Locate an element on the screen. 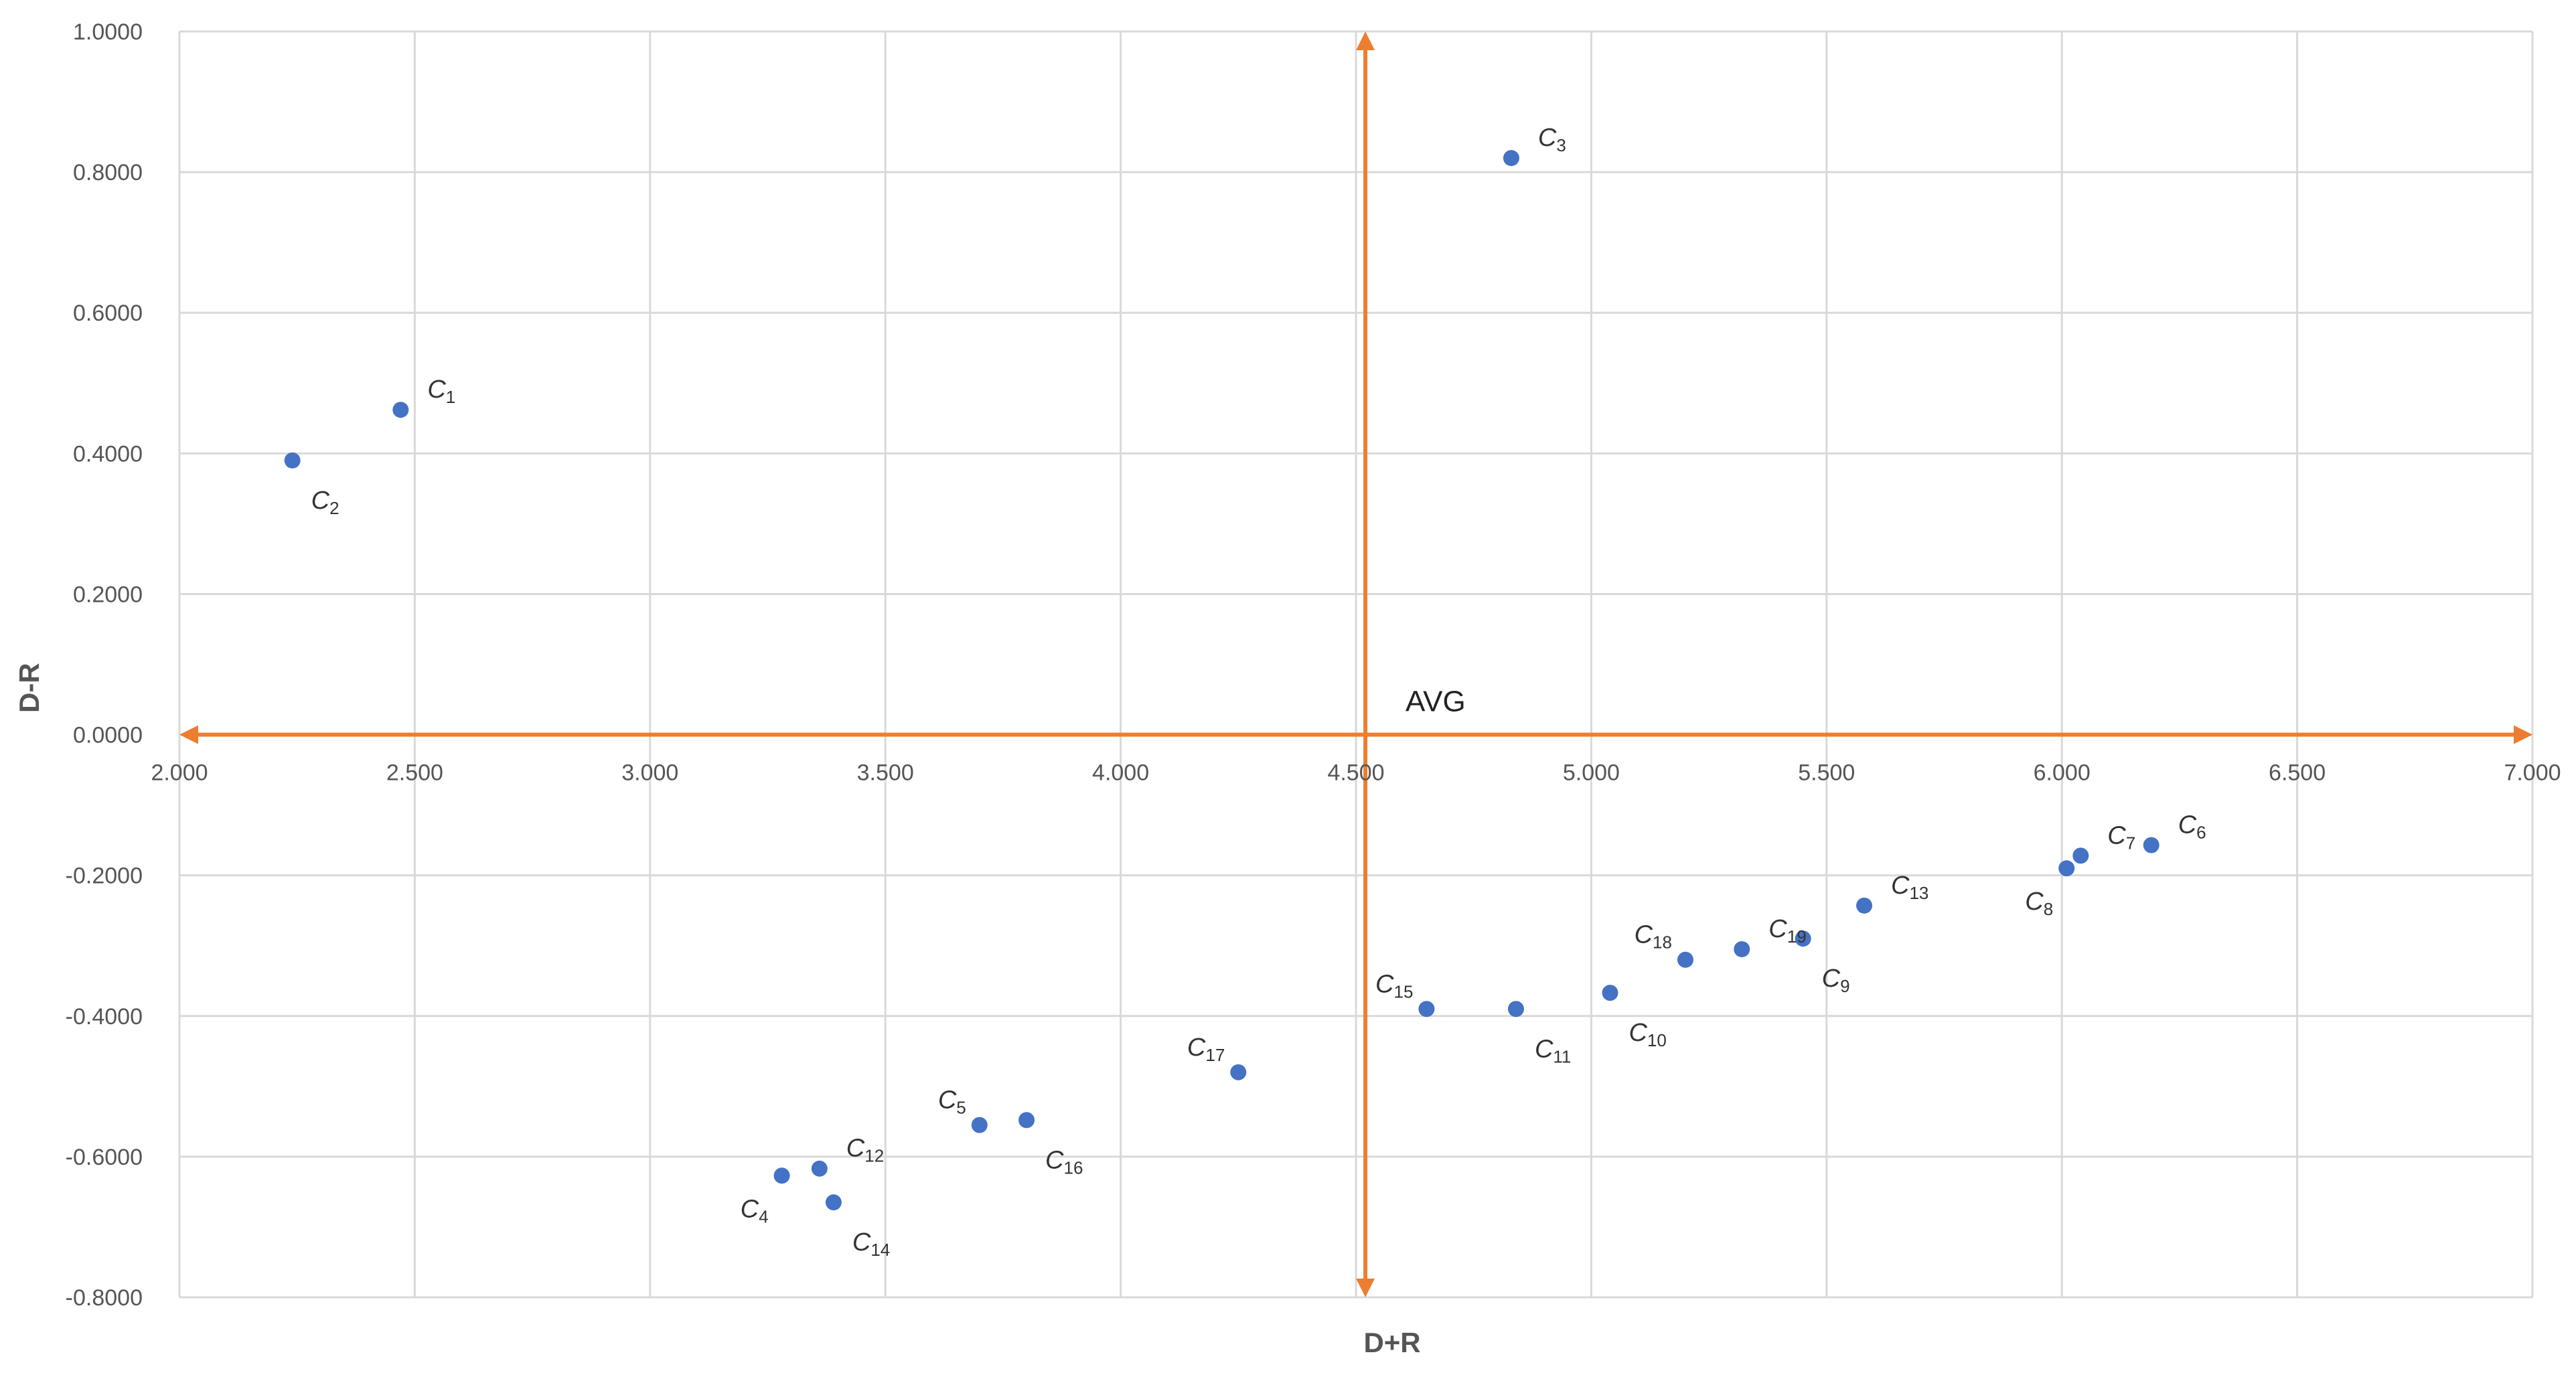 The height and width of the screenshot is (1385, 2576). x-axis-title: D+R is located at coordinates (1391, 1342).